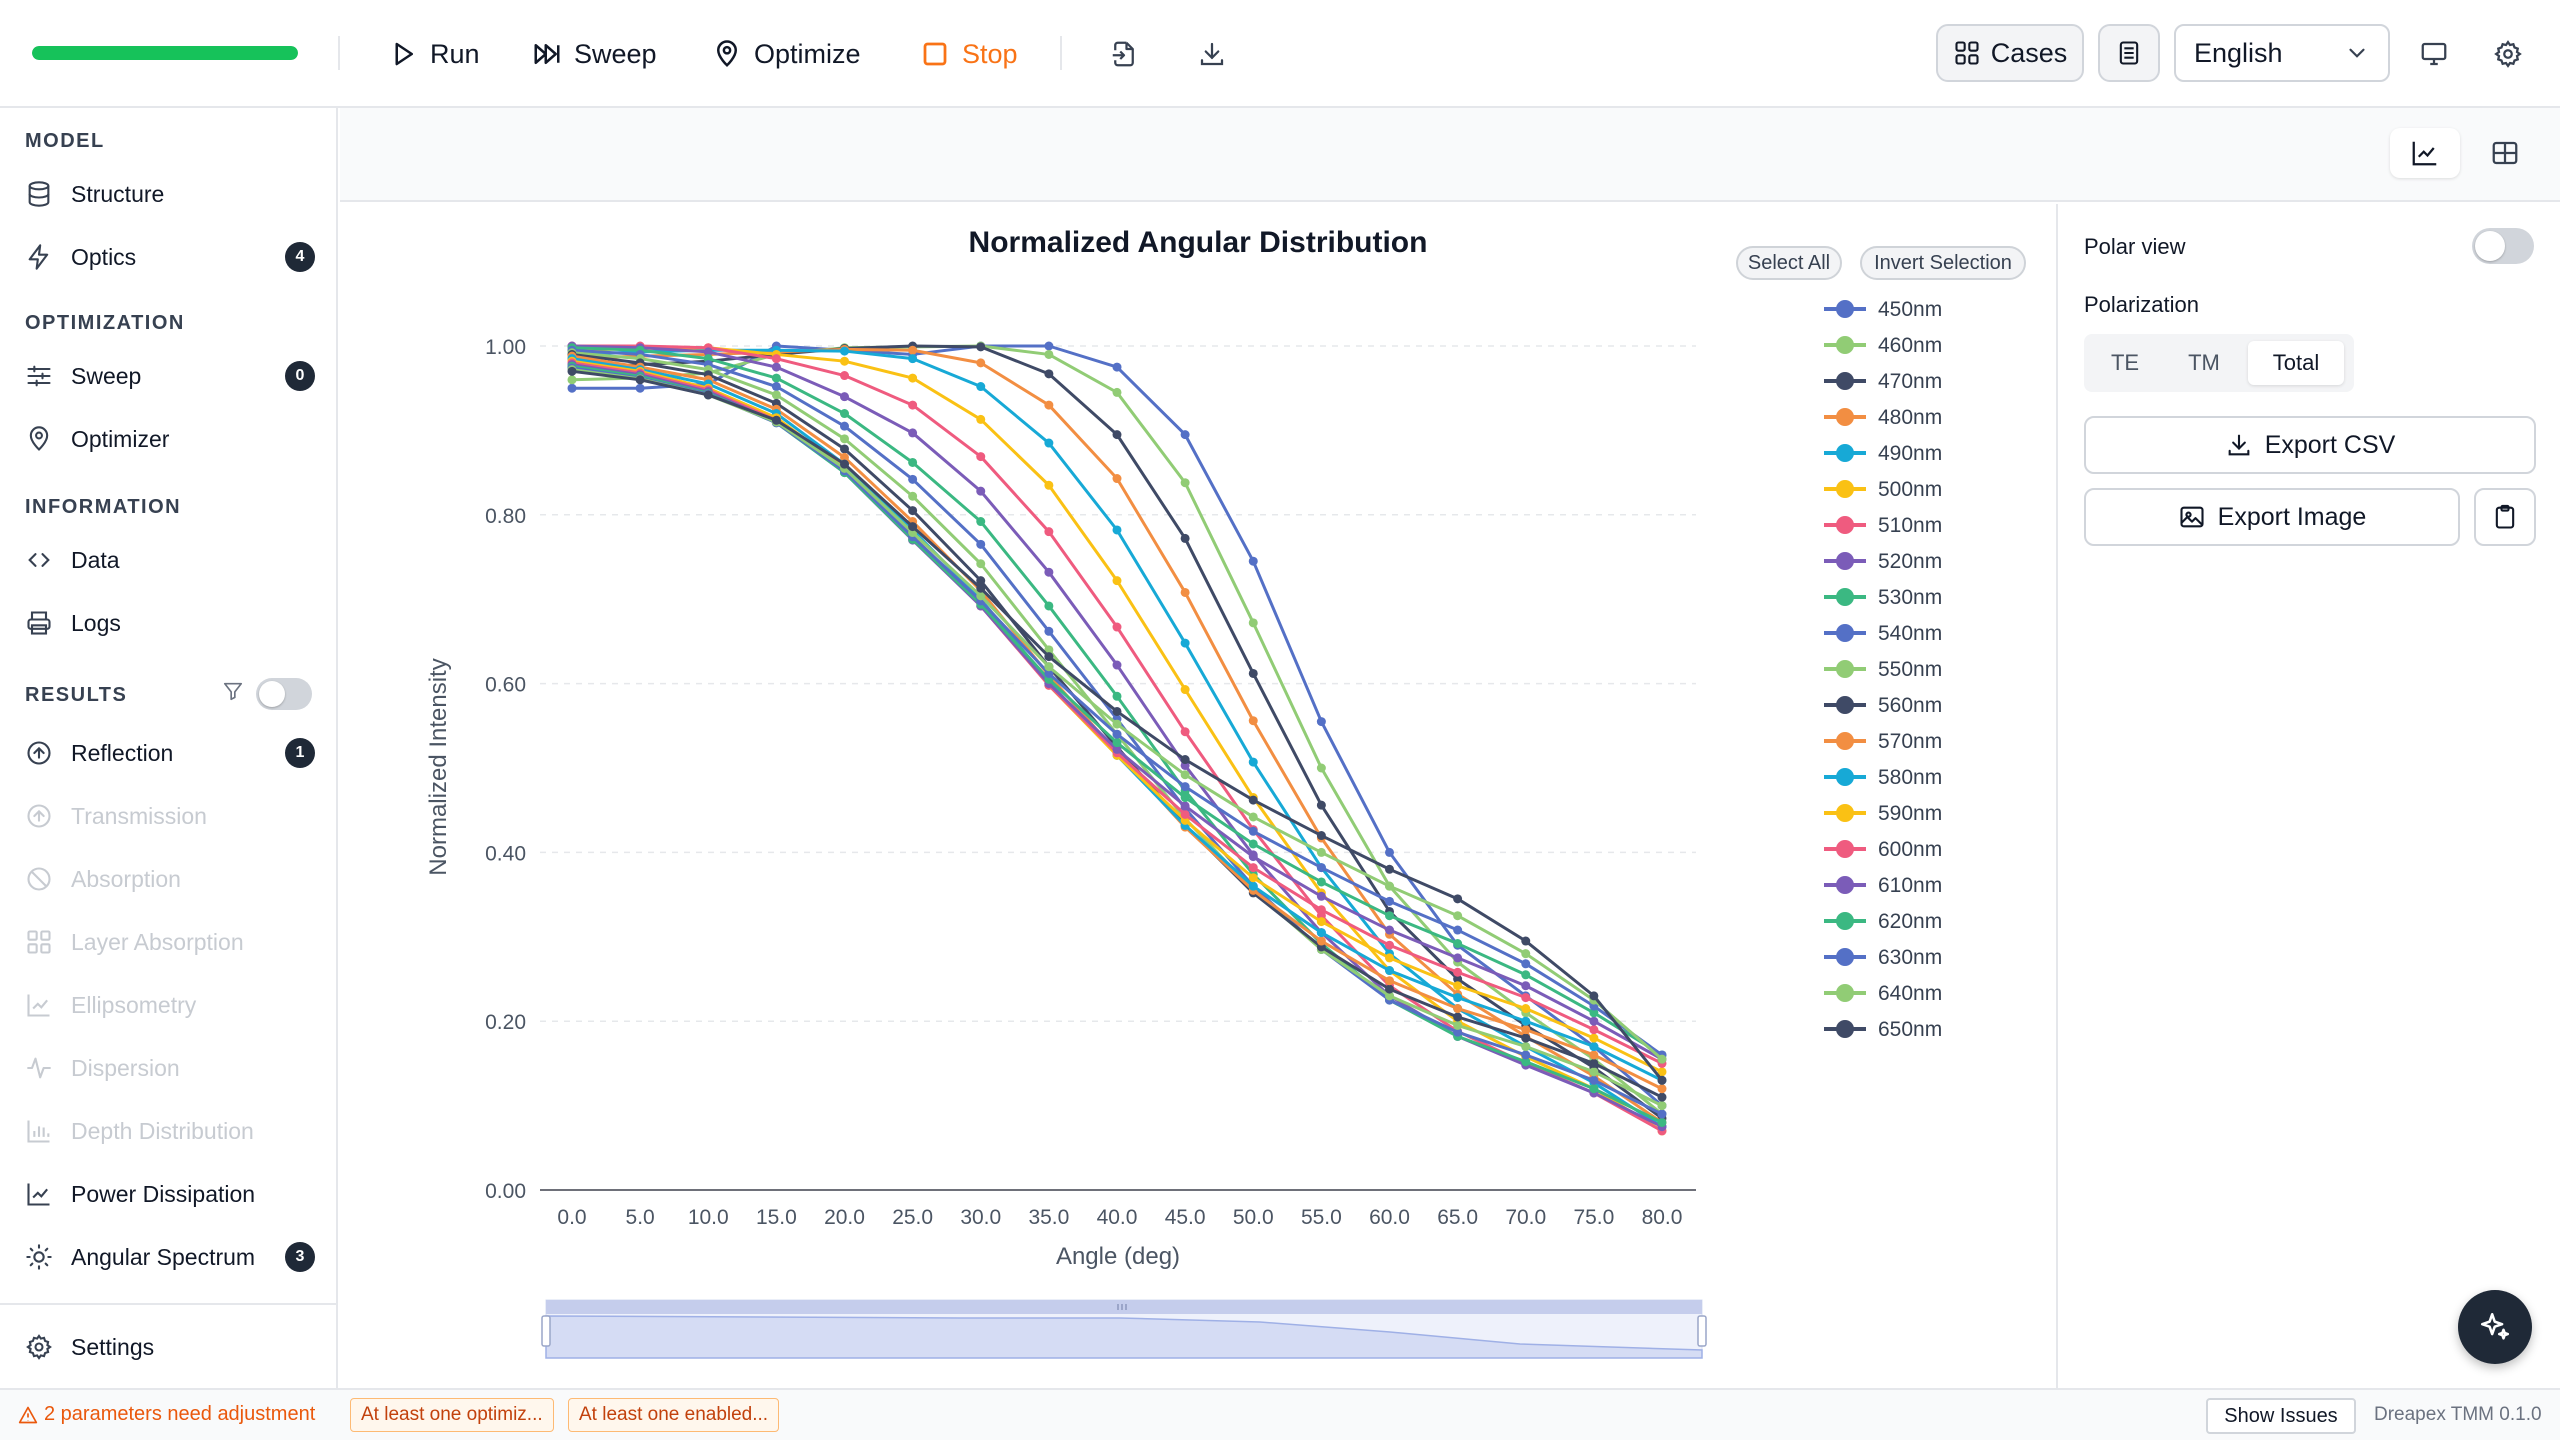 The height and width of the screenshot is (1440, 2560). I want to click on legend-item-630nm: 630nm, so click(1883, 957).